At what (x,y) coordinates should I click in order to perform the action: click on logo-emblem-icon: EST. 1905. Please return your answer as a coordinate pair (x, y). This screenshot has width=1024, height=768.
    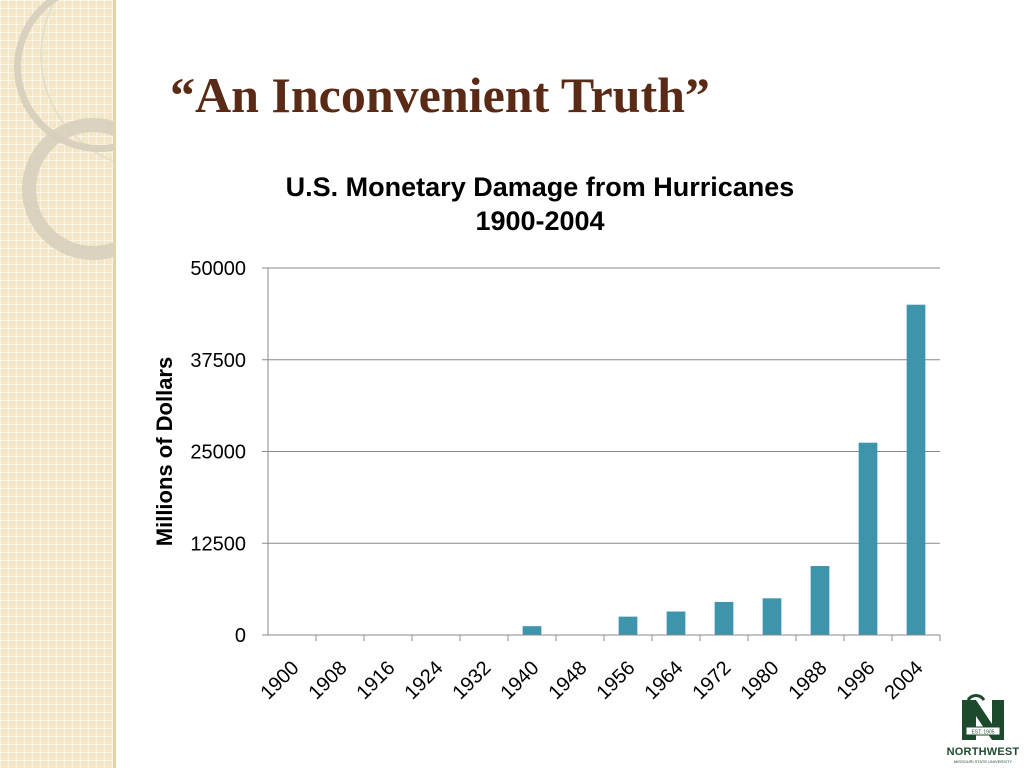
    Looking at the image, I should click on (983, 717).